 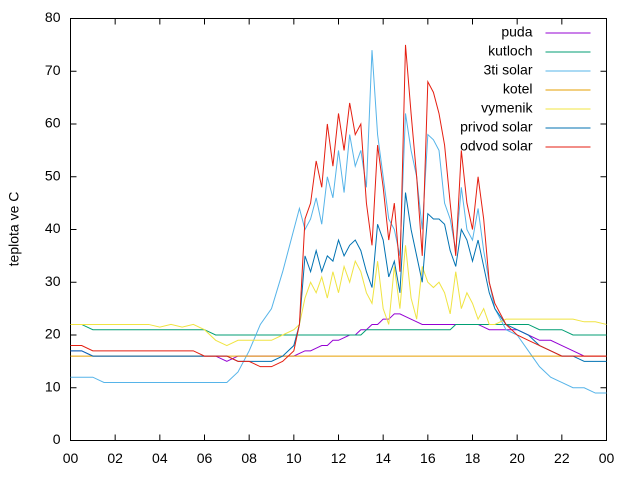 What do you see at coordinates (507, 108) in the screenshot?
I see `legend-label: vymenik` at bounding box center [507, 108].